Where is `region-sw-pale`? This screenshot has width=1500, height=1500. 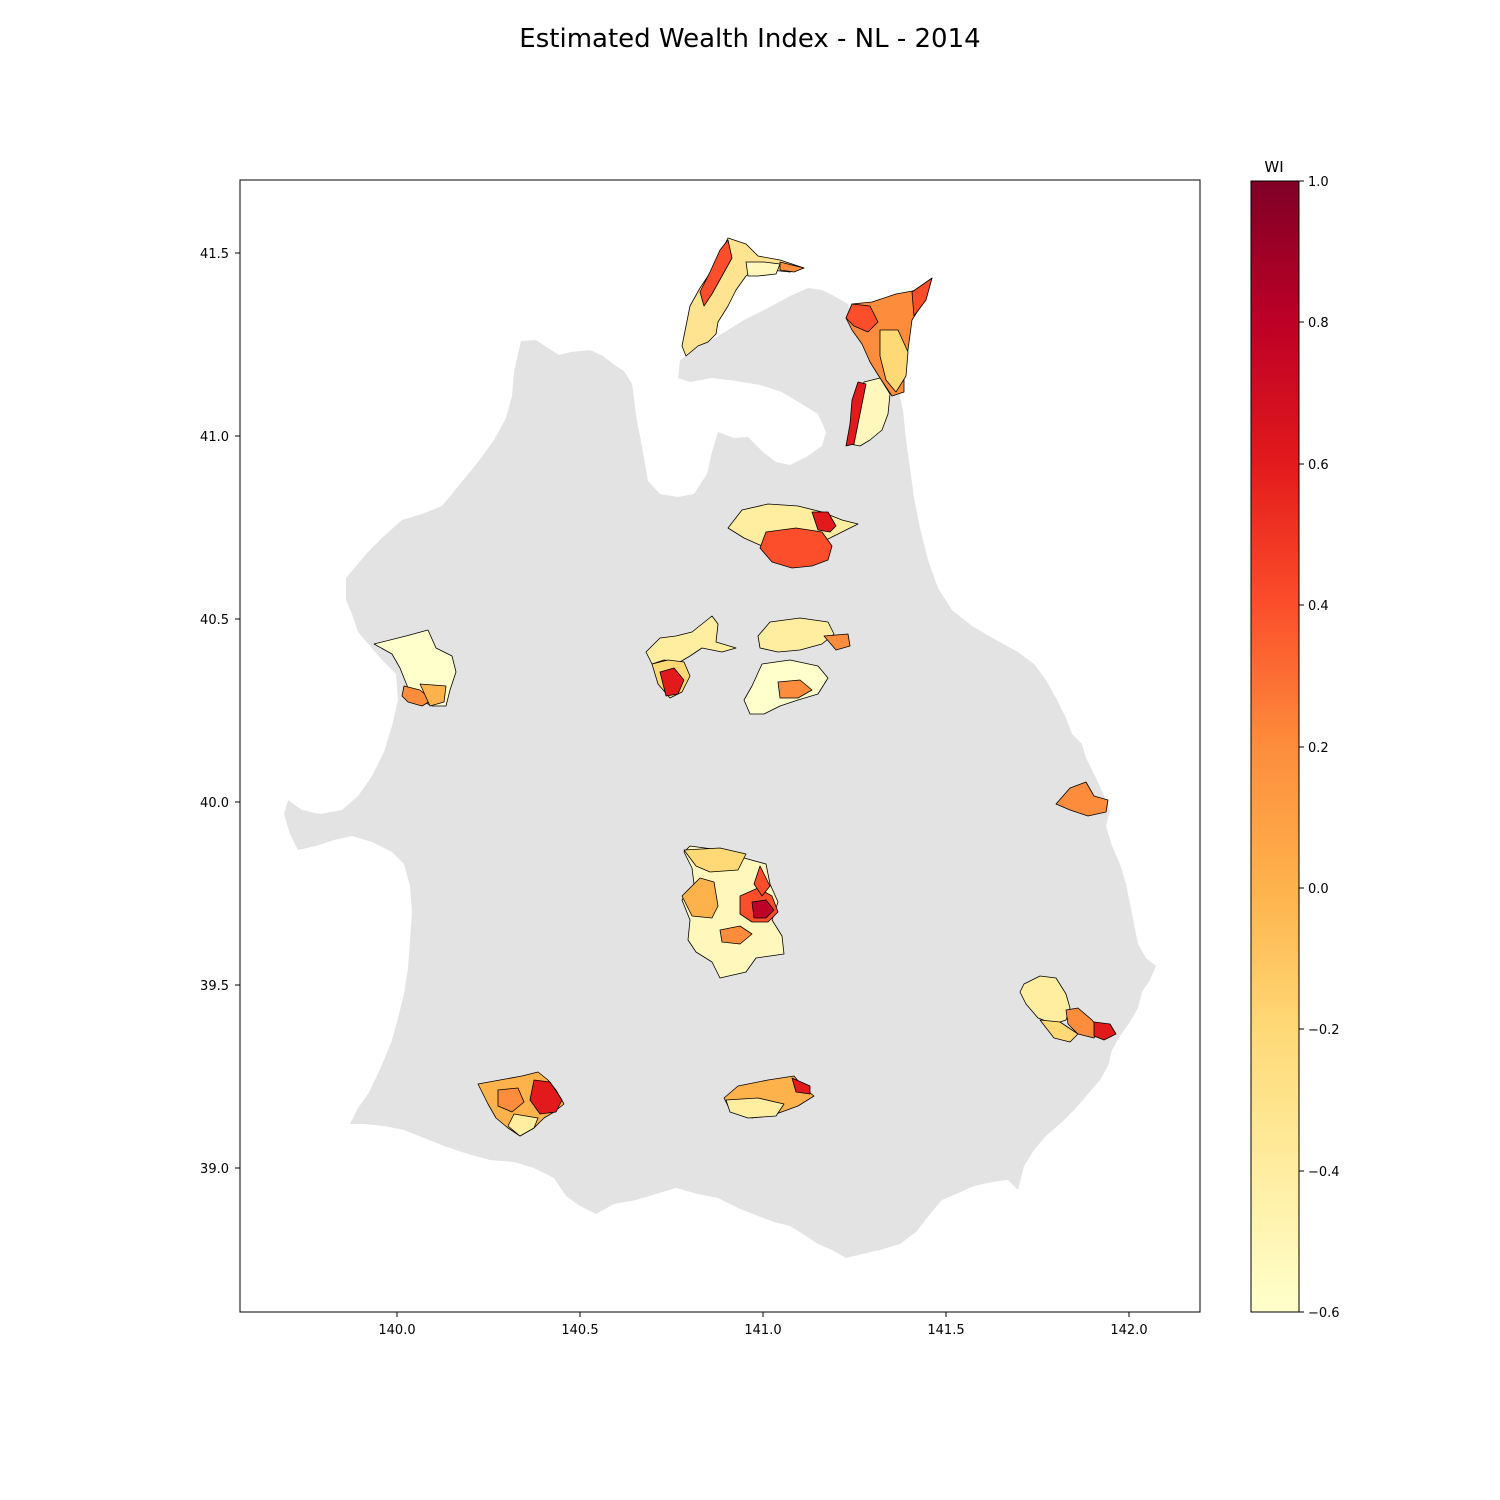 region-sw-pale is located at coordinates (523, 1125).